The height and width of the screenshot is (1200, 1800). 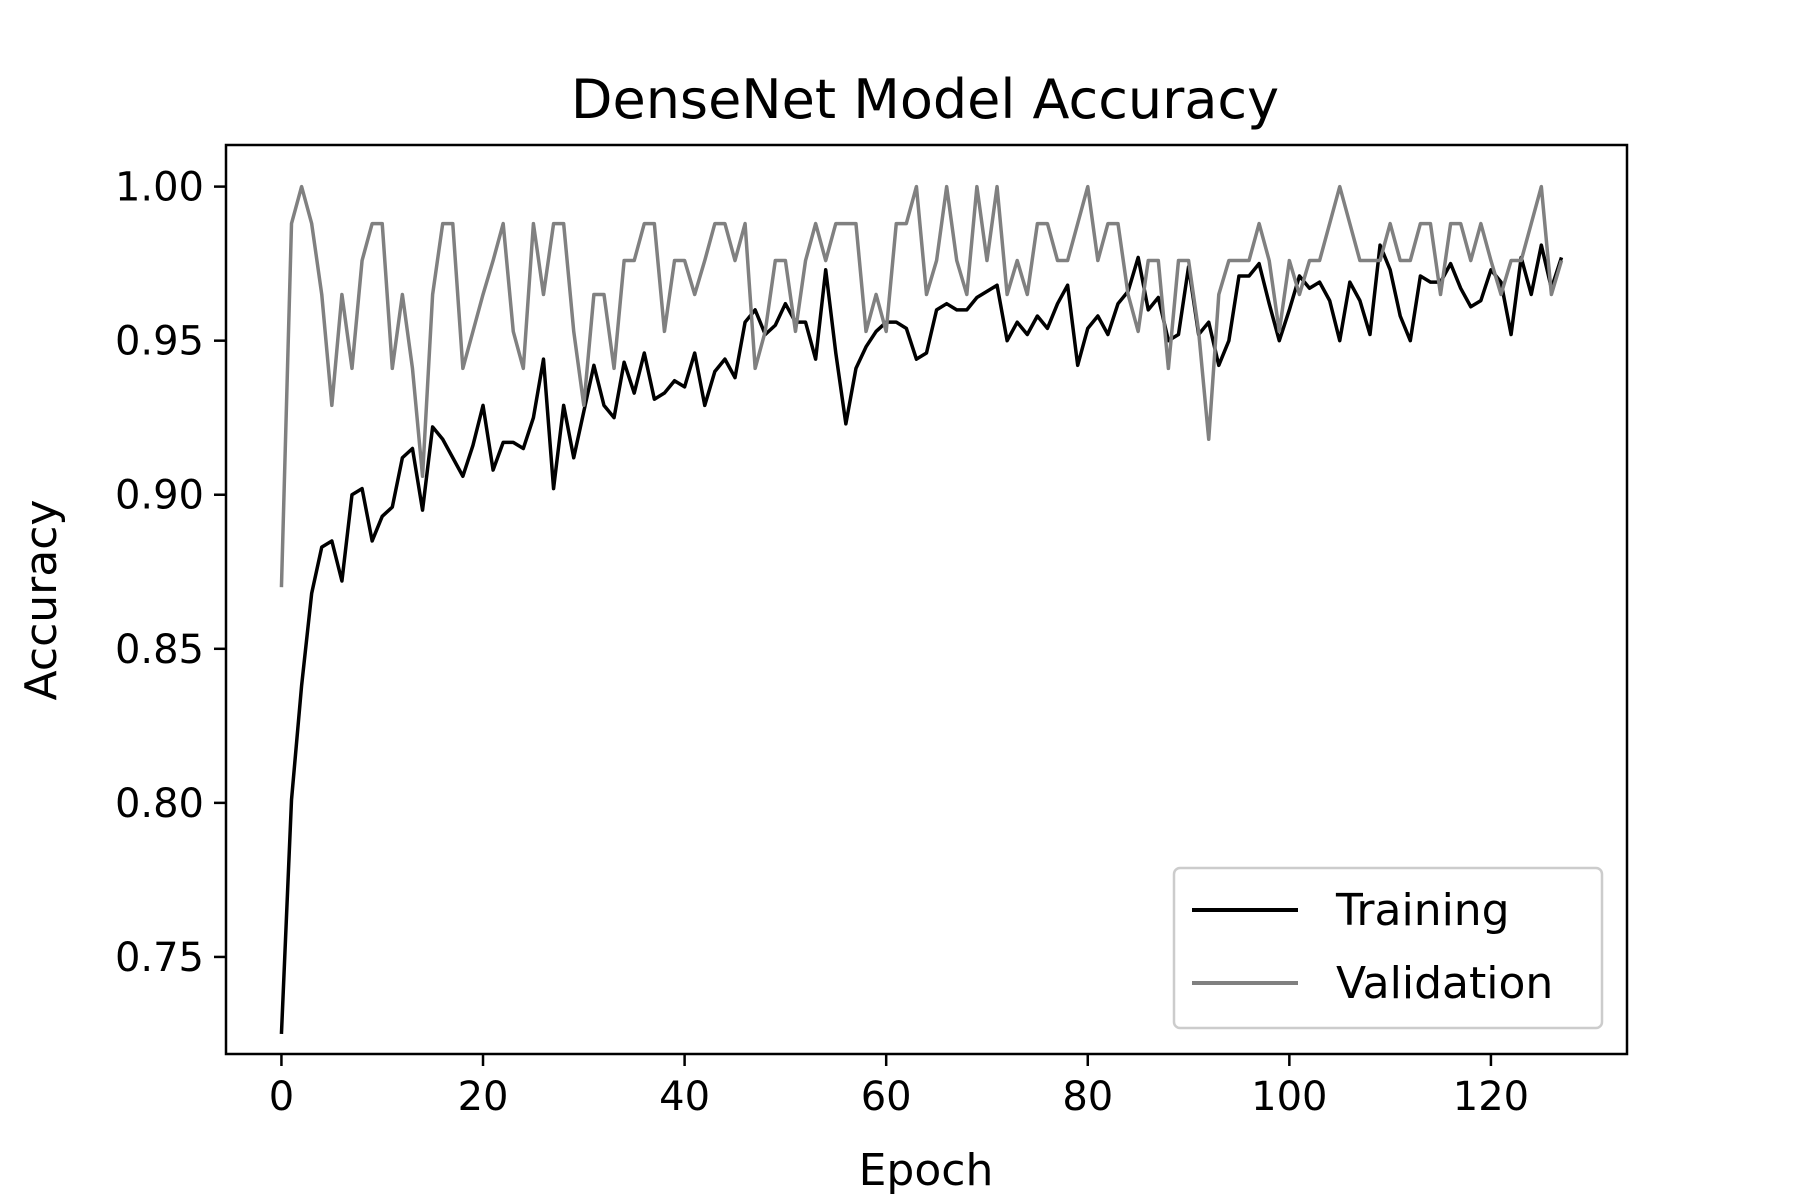 I want to click on y-tick-label: 0.80, so click(x=159, y=804).